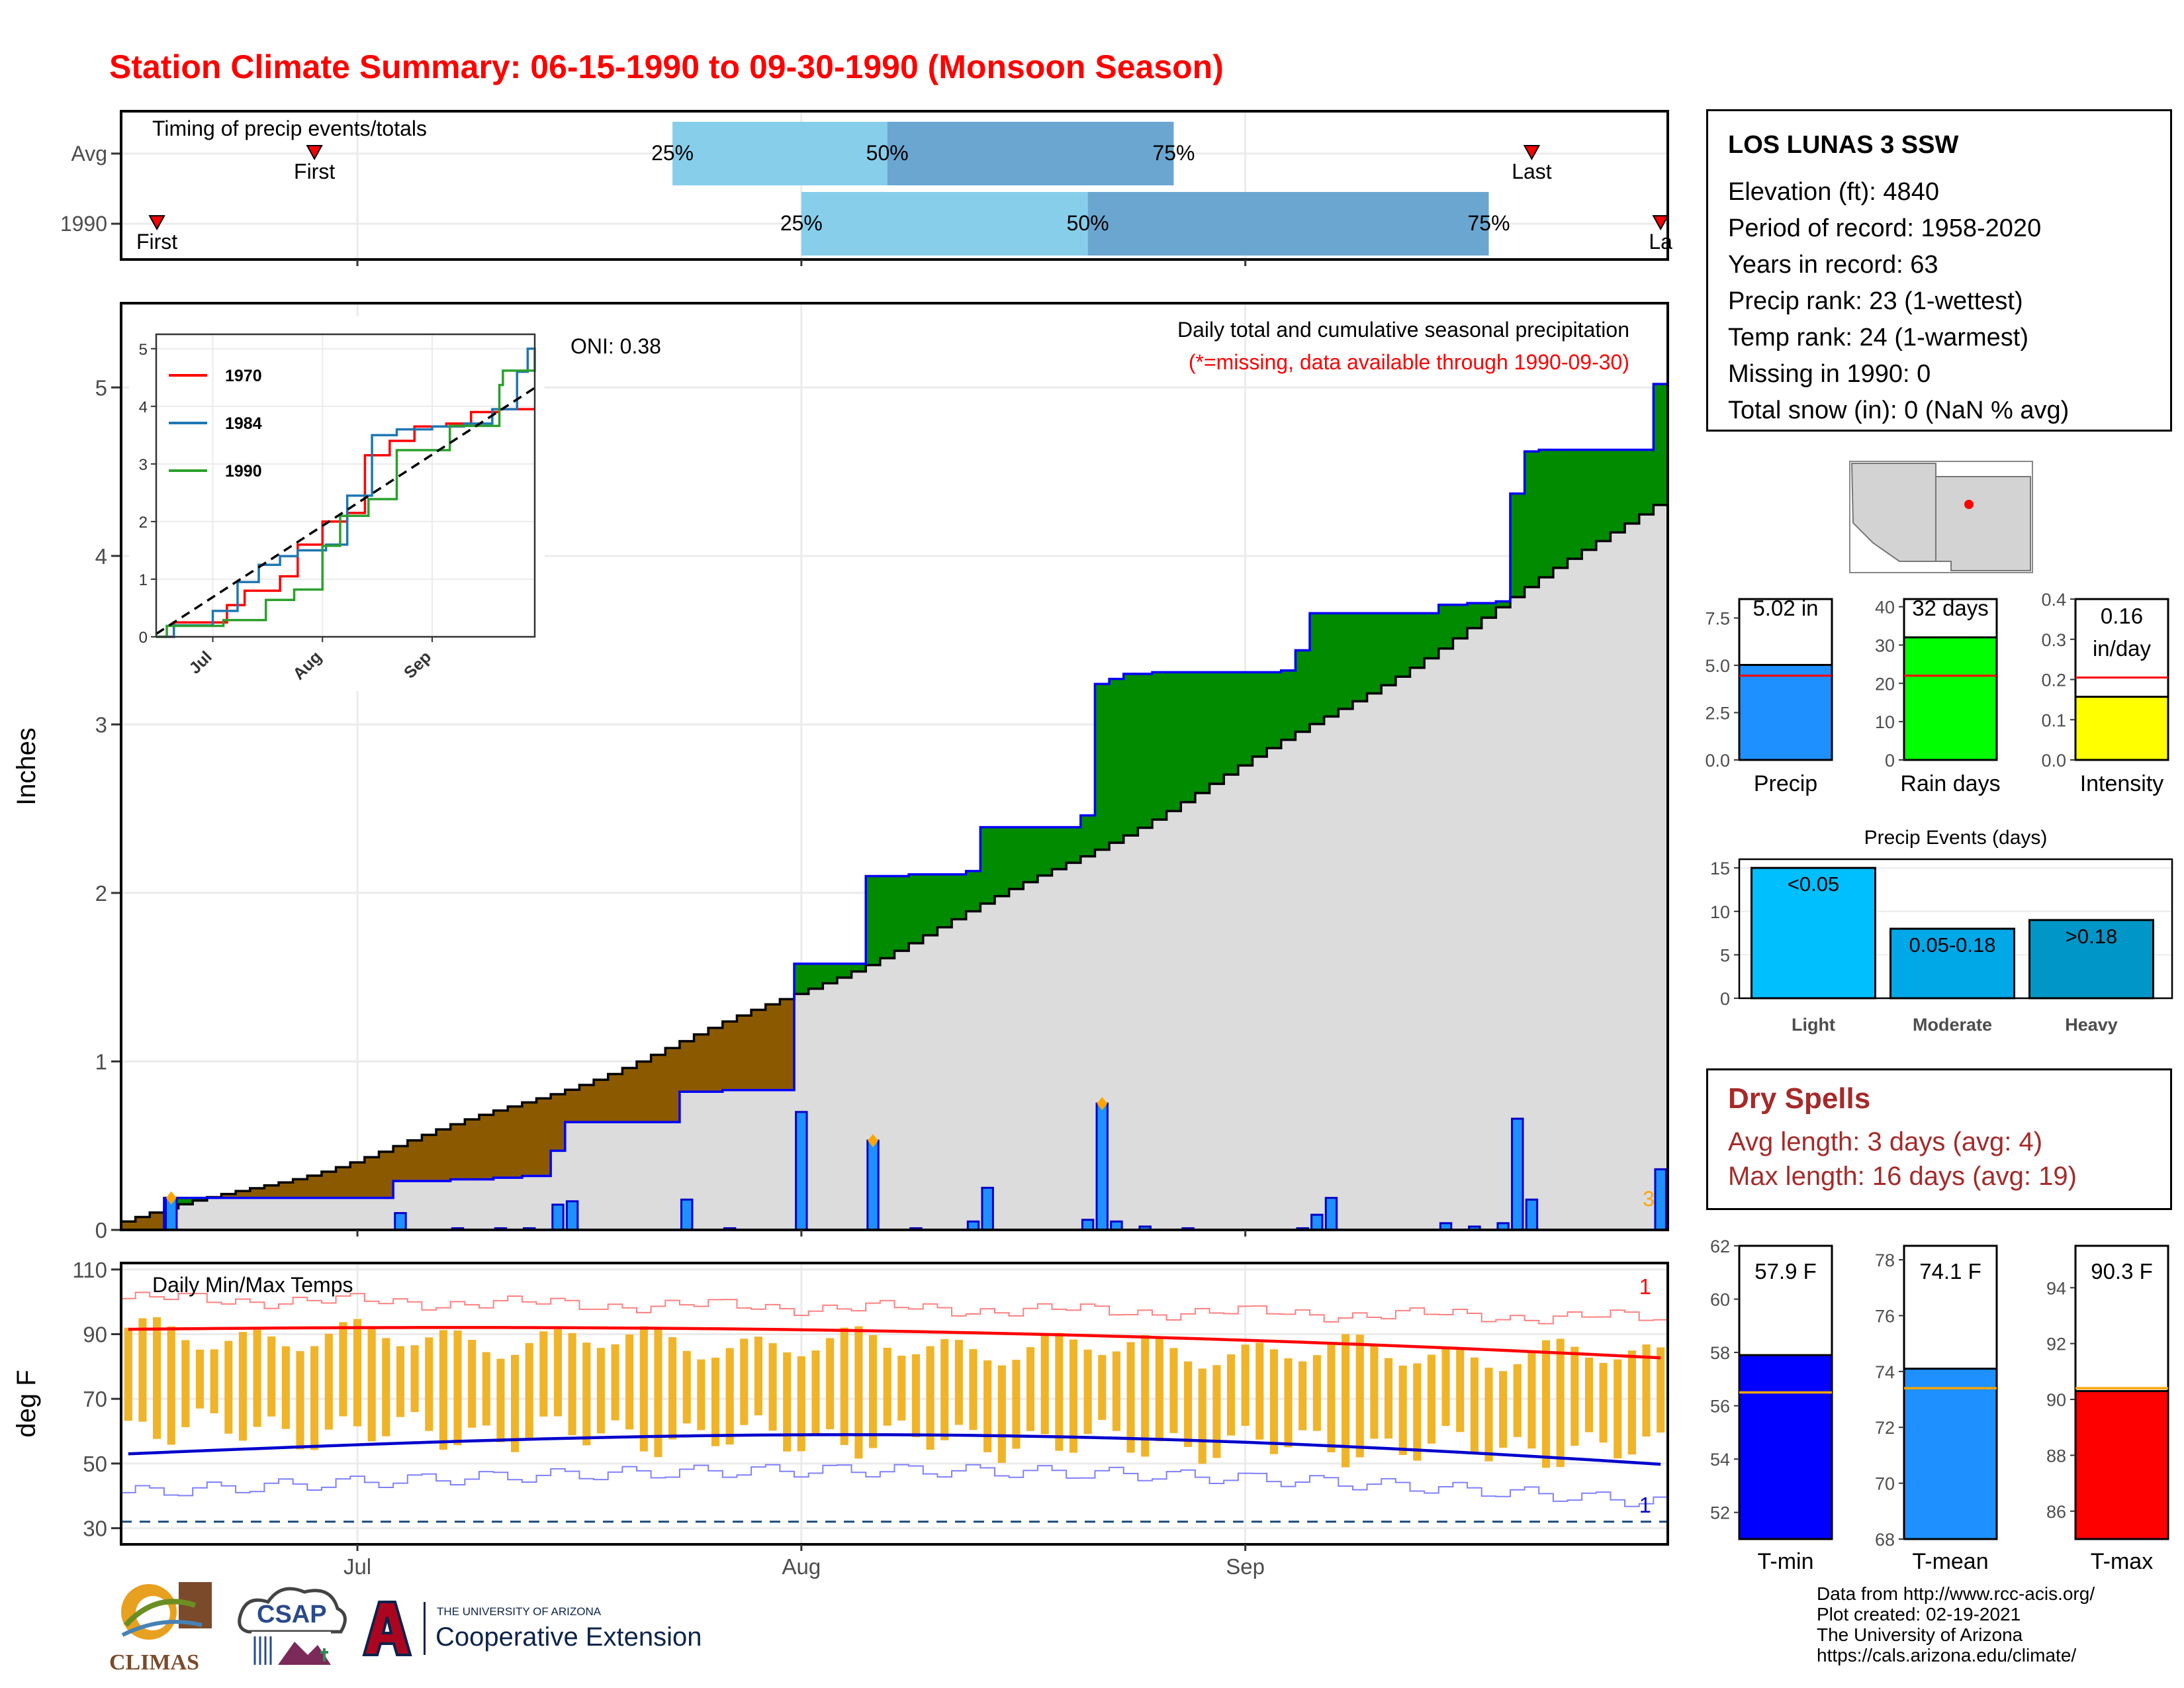 The height and width of the screenshot is (1688, 2184). Describe the element at coordinates (1951, 608) in the screenshot. I see `gauge-value-label: 32 days` at that location.